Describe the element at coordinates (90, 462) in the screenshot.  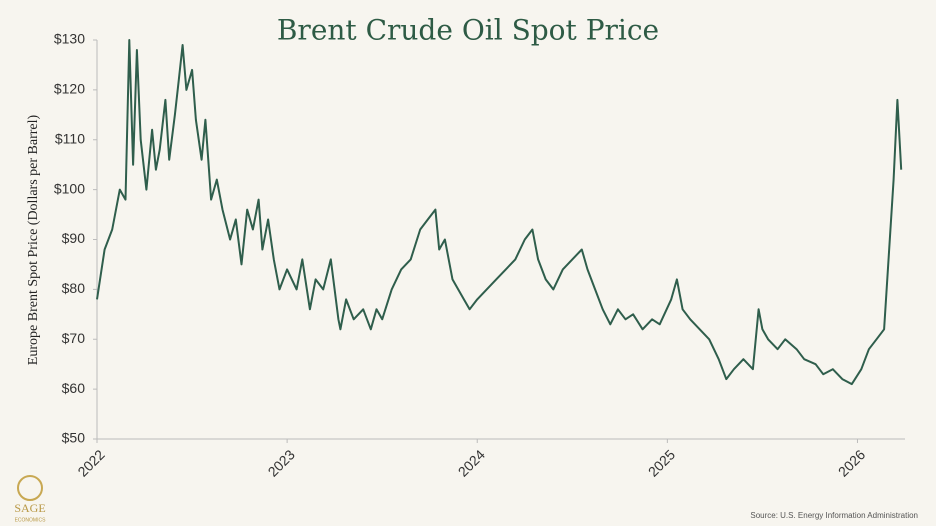
I see `x-tick-label: 2022` at that location.